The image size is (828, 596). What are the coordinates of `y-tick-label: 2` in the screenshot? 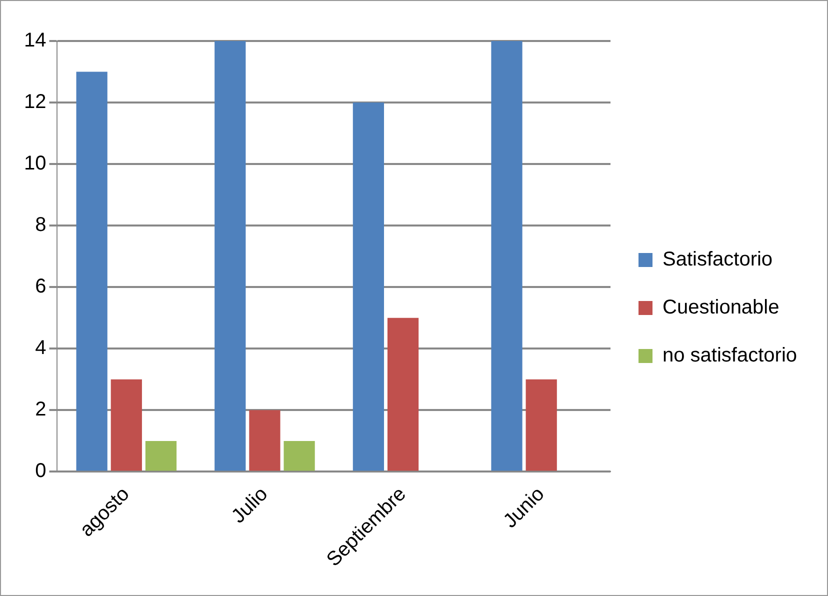 It's located at (40, 409).